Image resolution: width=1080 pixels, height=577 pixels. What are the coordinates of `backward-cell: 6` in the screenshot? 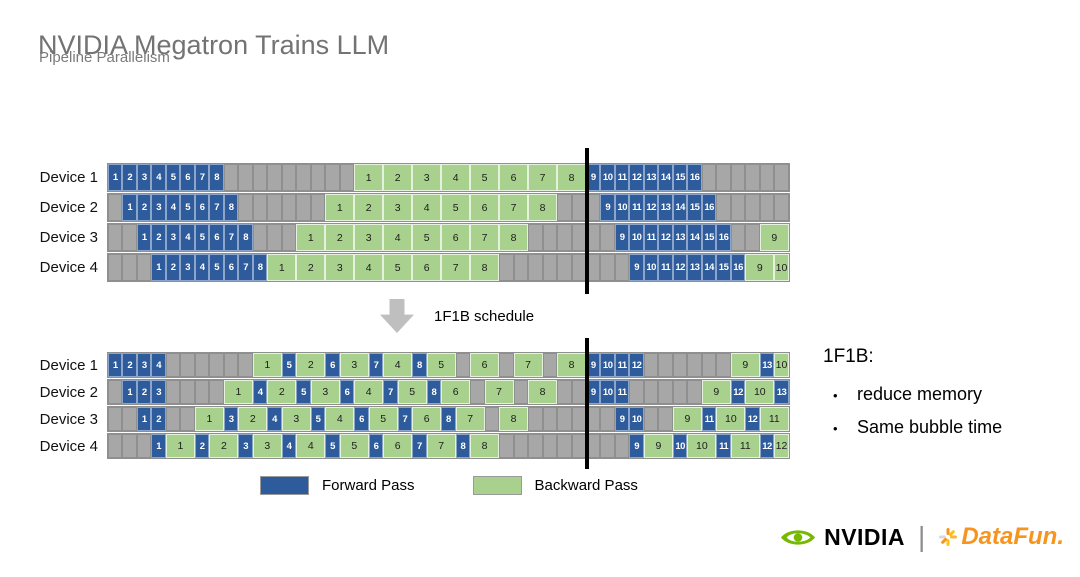 It's located at (514, 177).